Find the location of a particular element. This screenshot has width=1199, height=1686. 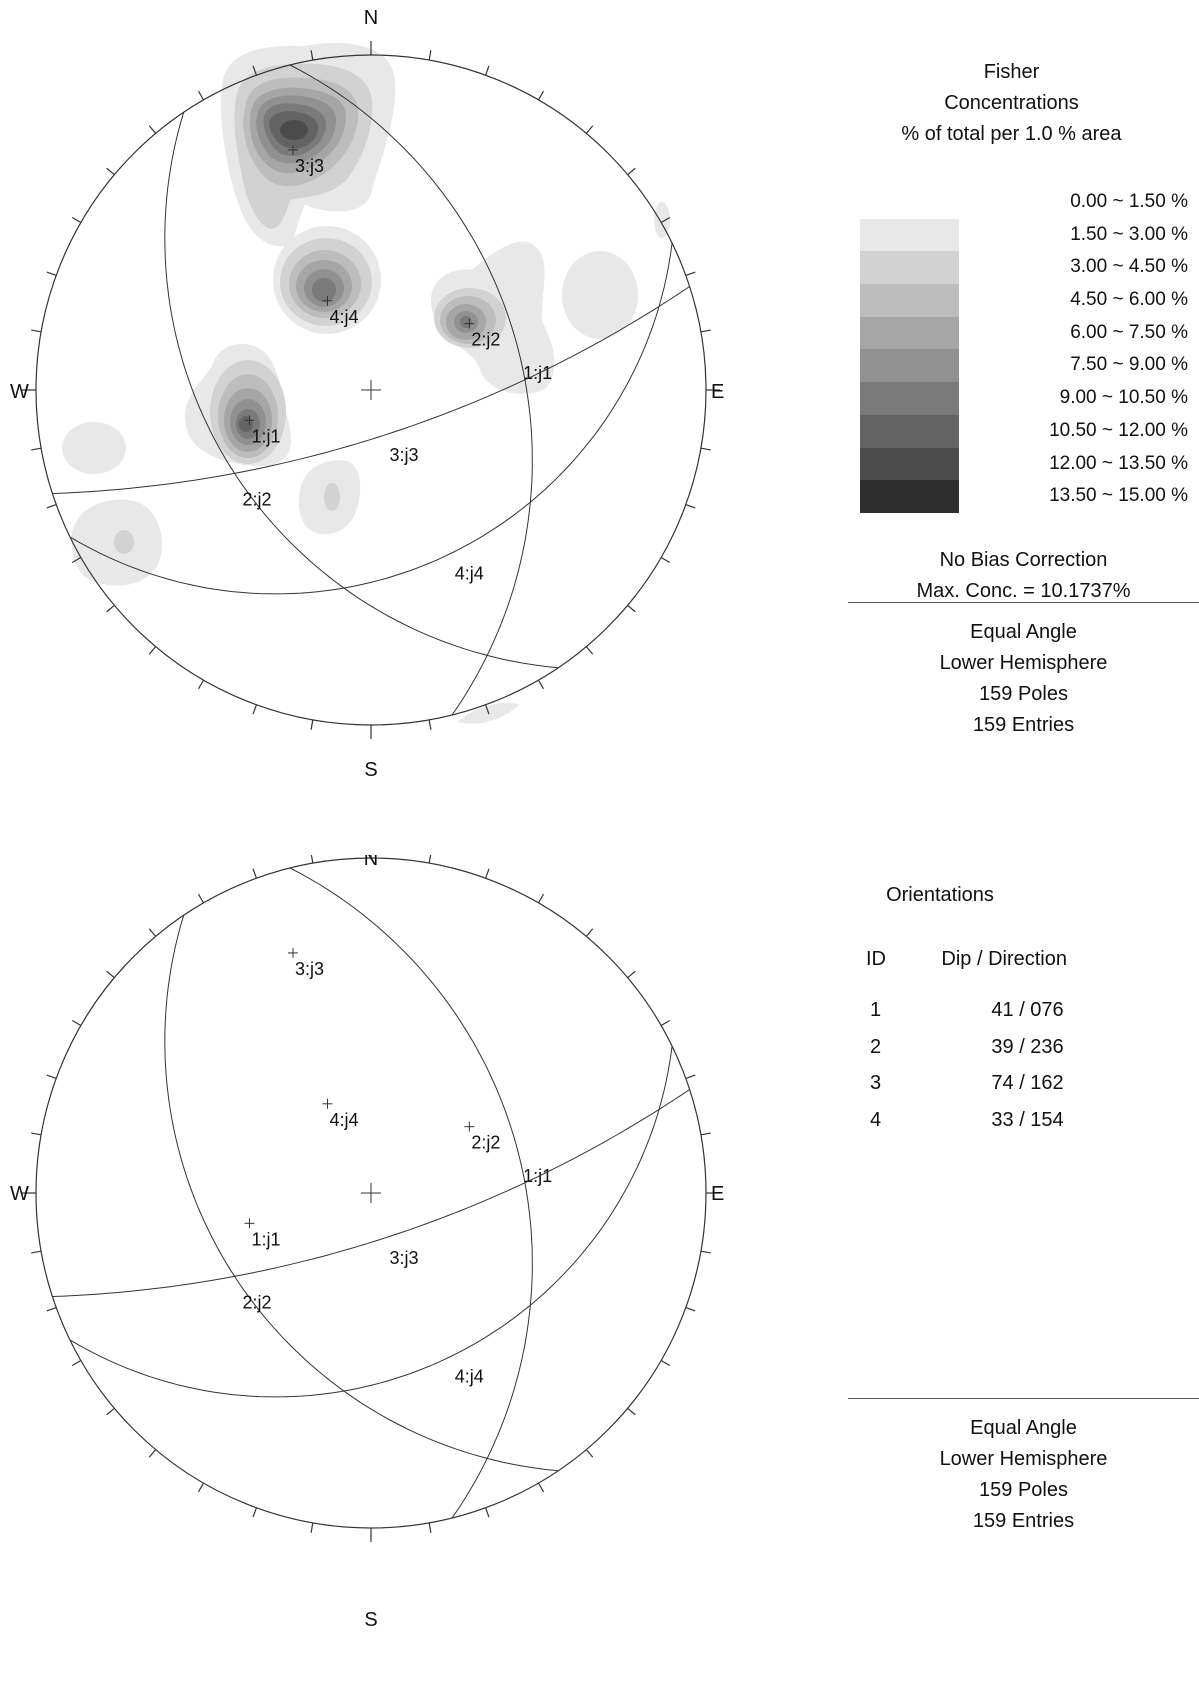

legend-row: 3.00 ~ 4.50 % is located at coordinates (1026, 268).